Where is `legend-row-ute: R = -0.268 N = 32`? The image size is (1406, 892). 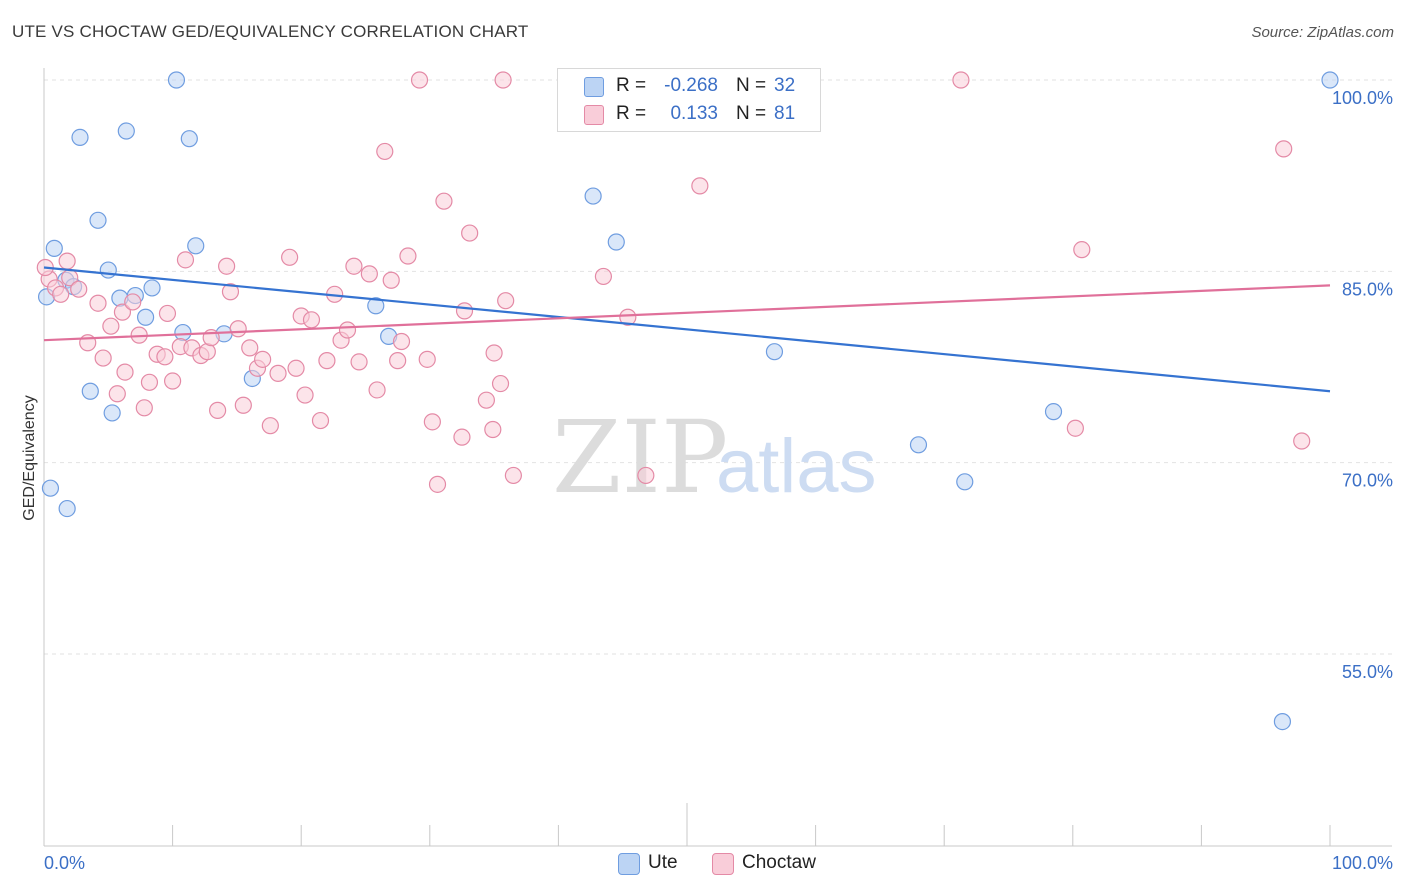
legend-row-ute: R = -0.268 N = 32 is located at coordinates (689, 86).